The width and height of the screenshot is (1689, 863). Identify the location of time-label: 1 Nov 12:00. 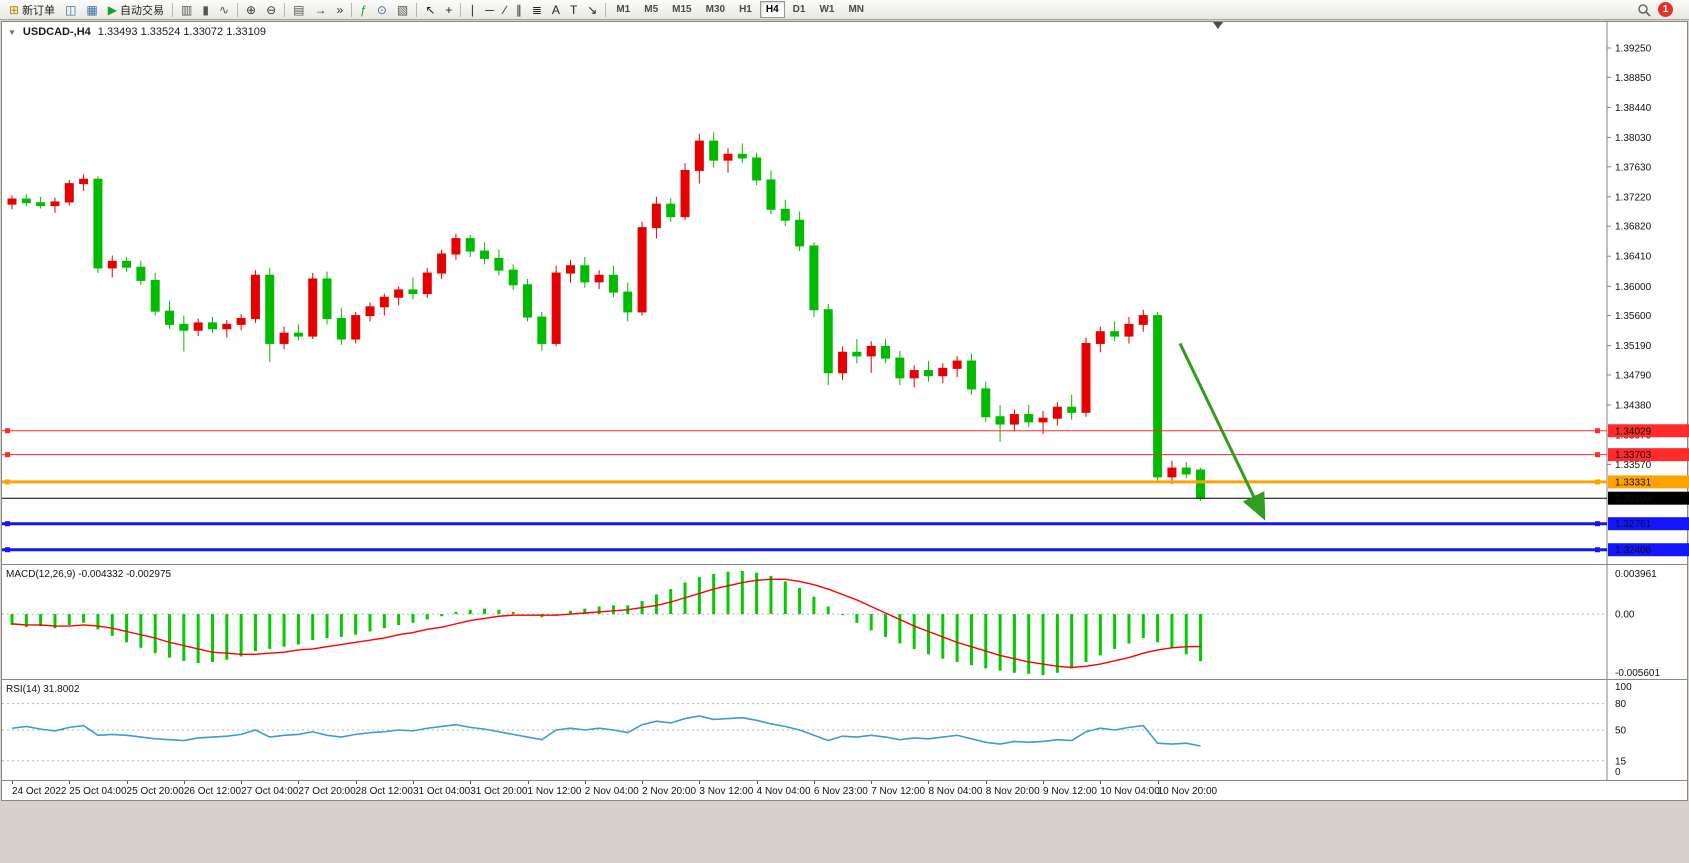
(554, 791).